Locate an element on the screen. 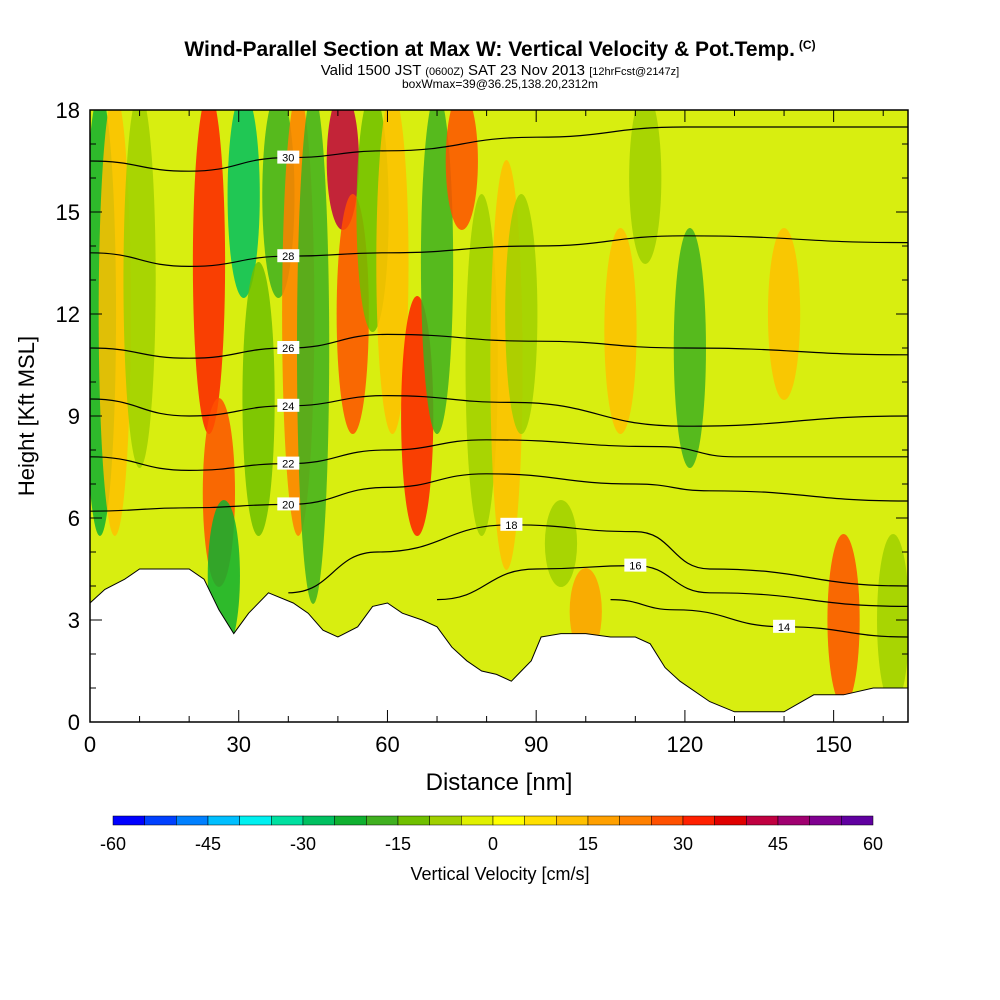 The image size is (1000, 1000). x-tick-label: 0 is located at coordinates (90, 744).